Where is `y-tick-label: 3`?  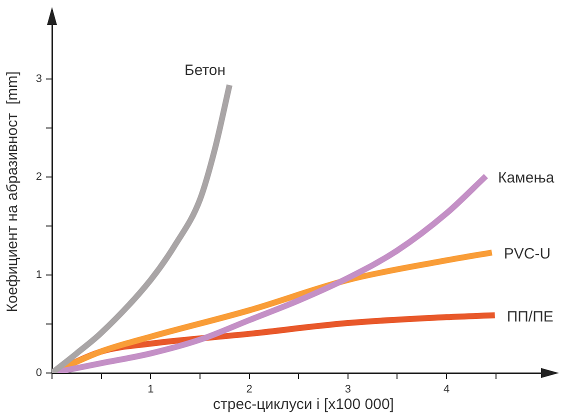
y-tick-label: 3 is located at coordinates (39, 79).